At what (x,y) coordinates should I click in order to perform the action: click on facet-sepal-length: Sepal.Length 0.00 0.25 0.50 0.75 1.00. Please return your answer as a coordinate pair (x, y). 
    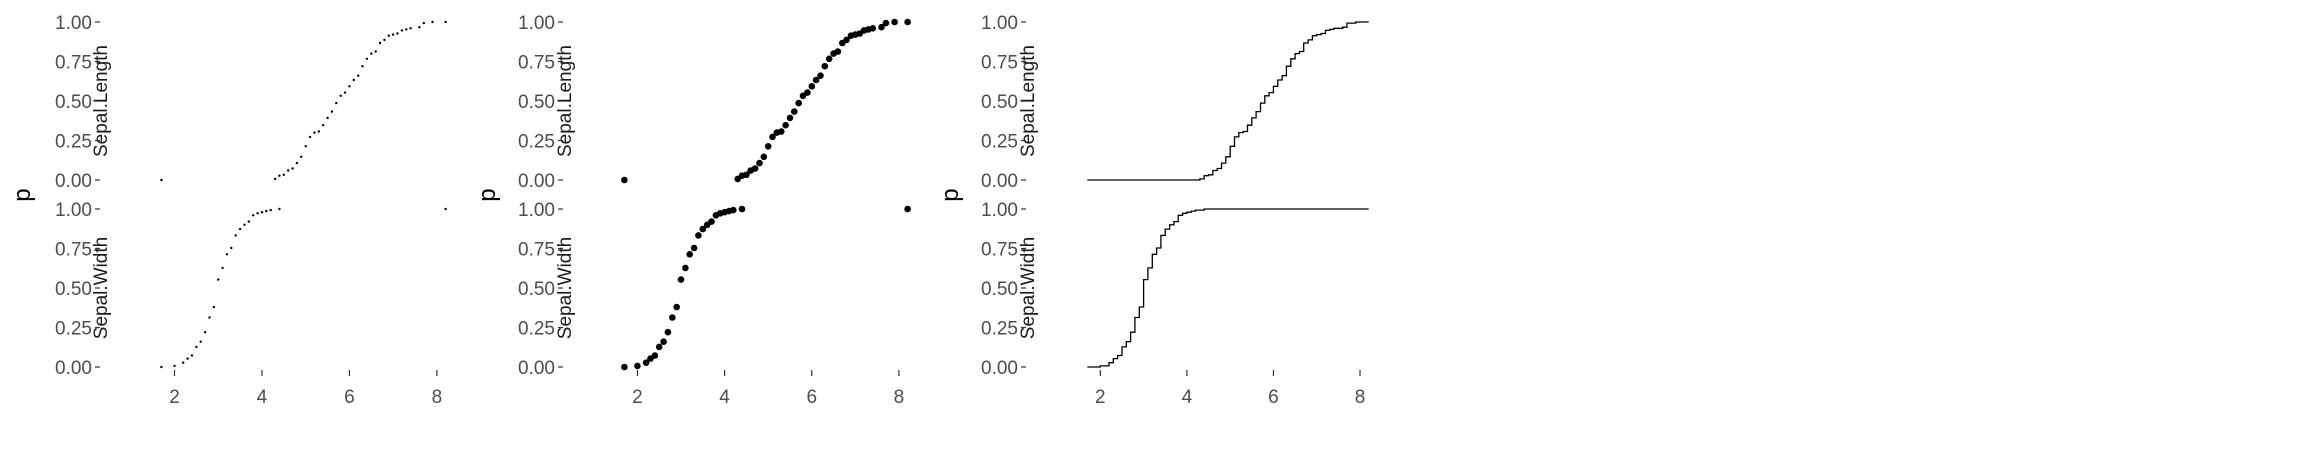
    Looking at the image, I should click on (251, 102).